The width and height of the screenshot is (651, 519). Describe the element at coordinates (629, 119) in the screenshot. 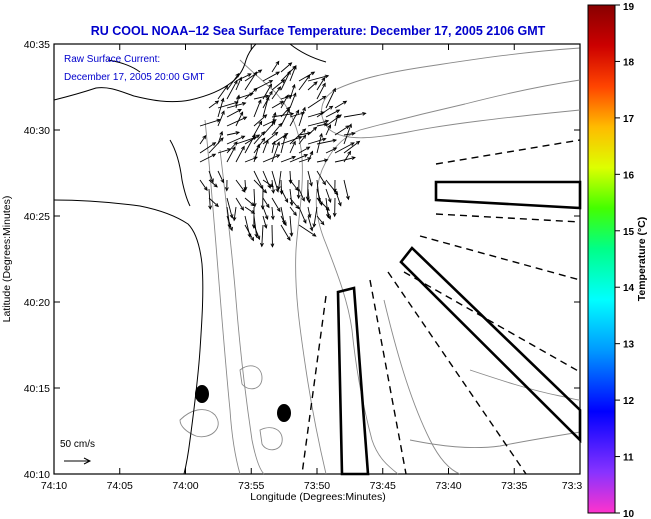

I see `colorbar-tick-label: 17` at that location.